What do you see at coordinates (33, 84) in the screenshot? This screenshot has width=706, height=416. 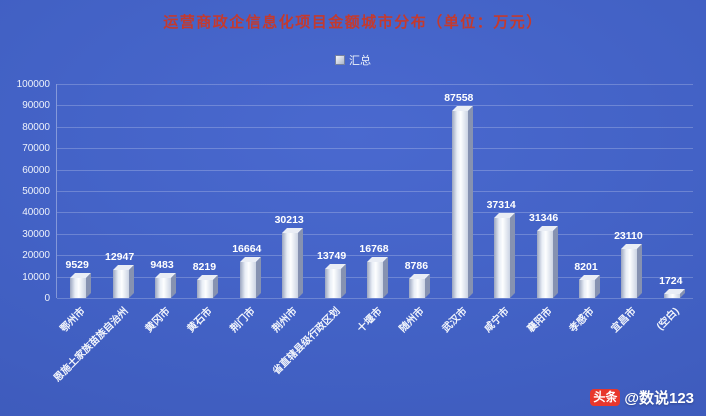 I see `y-axis-label: 100000` at bounding box center [33, 84].